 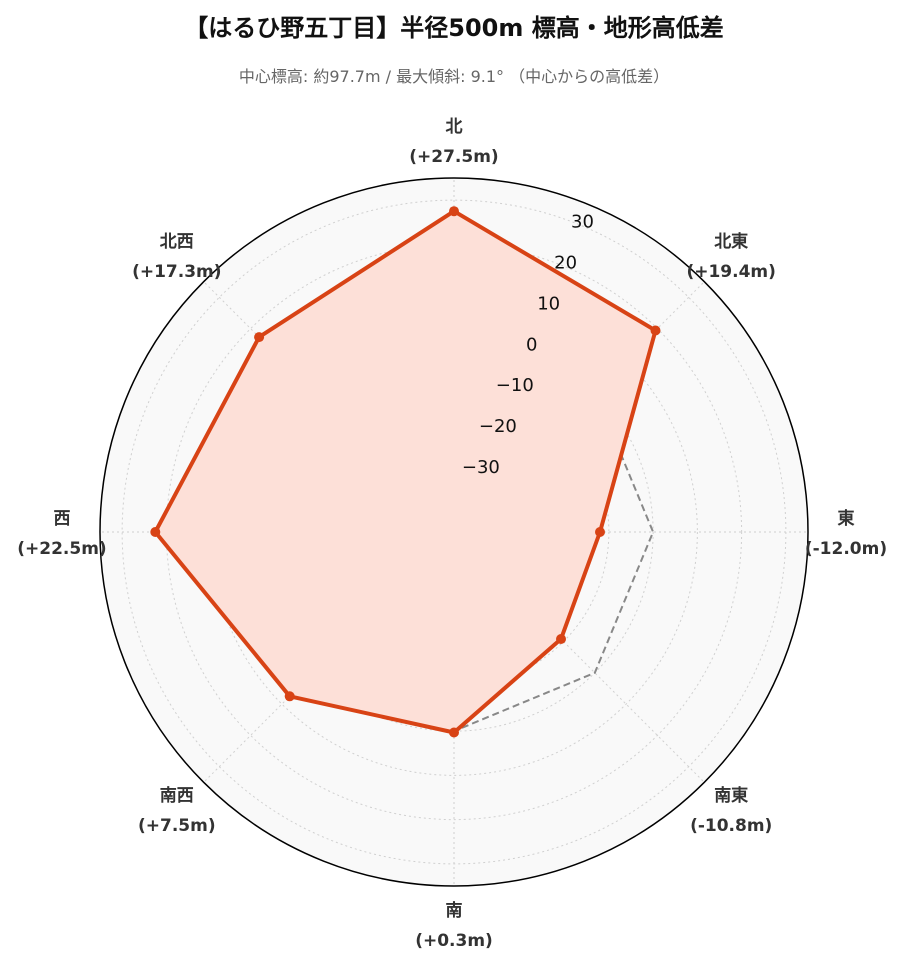 What do you see at coordinates (61, 549) in the screenshot?
I see `direction-value-label: (+22.5m)` at bounding box center [61, 549].